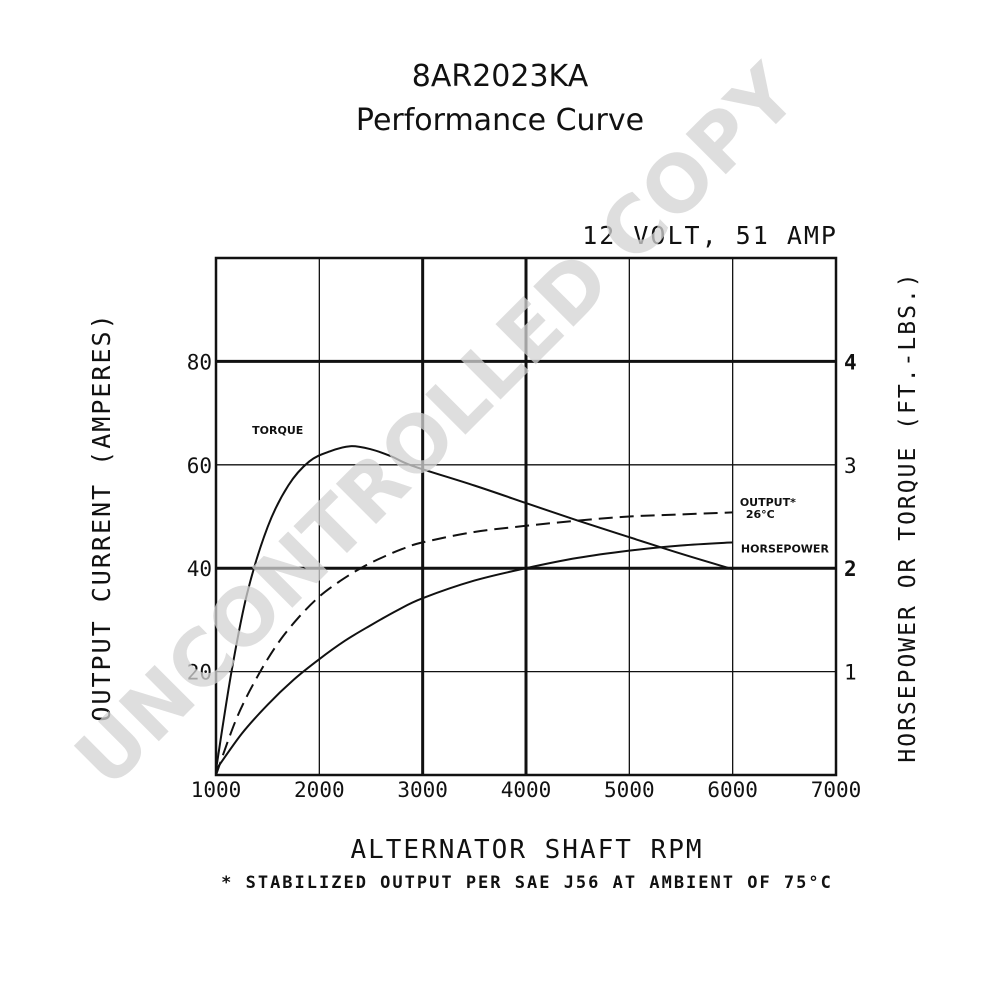 The height and width of the screenshot is (1000, 1000). I want to click on x-tick-label-3000: 3000, so click(422, 790).